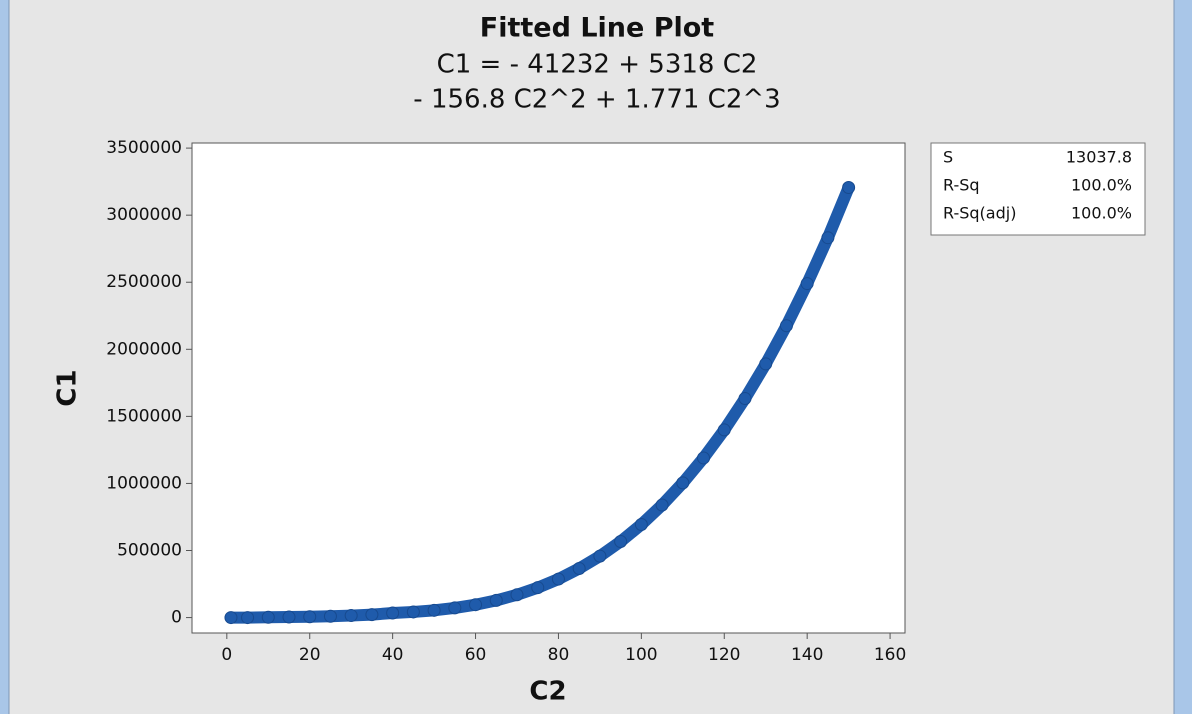  Describe the element at coordinates (807, 655) in the screenshot. I see `x-tick-label: 140` at that location.